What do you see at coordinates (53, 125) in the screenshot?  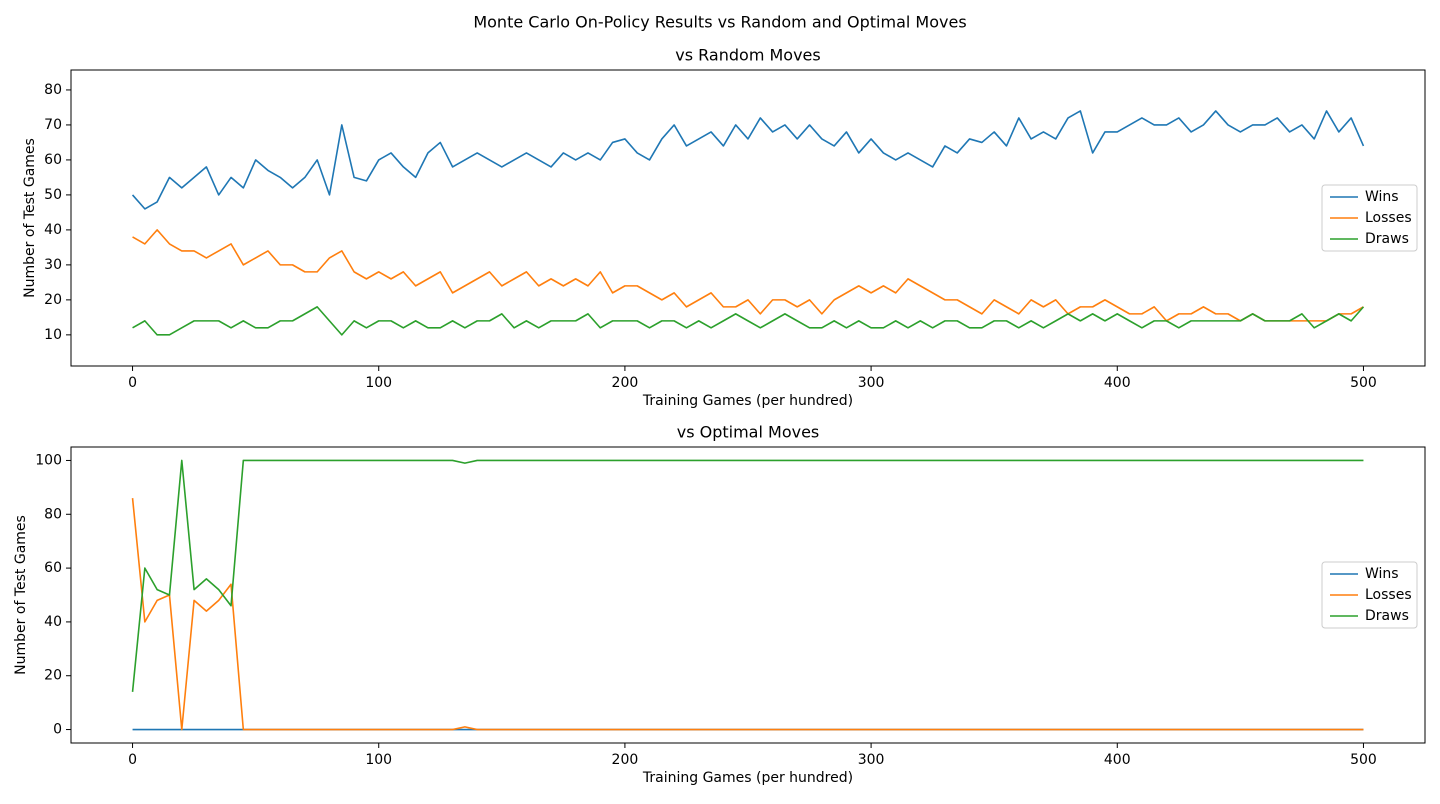 I see `y-tick-label: 70` at bounding box center [53, 125].